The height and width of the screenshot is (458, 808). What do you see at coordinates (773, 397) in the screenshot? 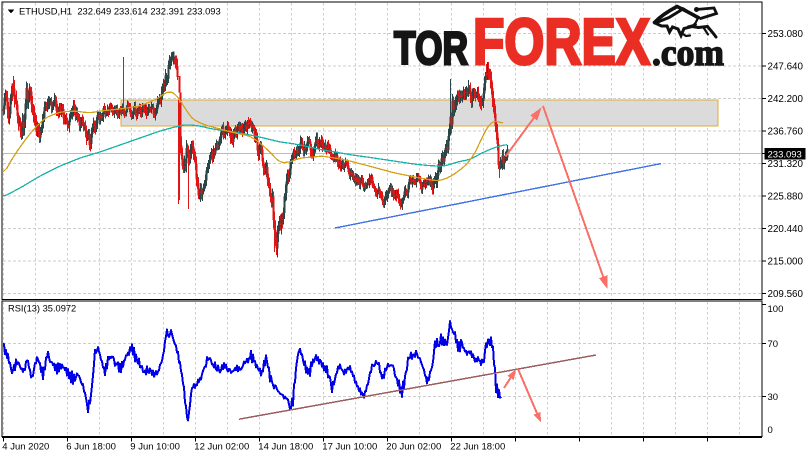
I see `svg-text: 30` at bounding box center [773, 397].